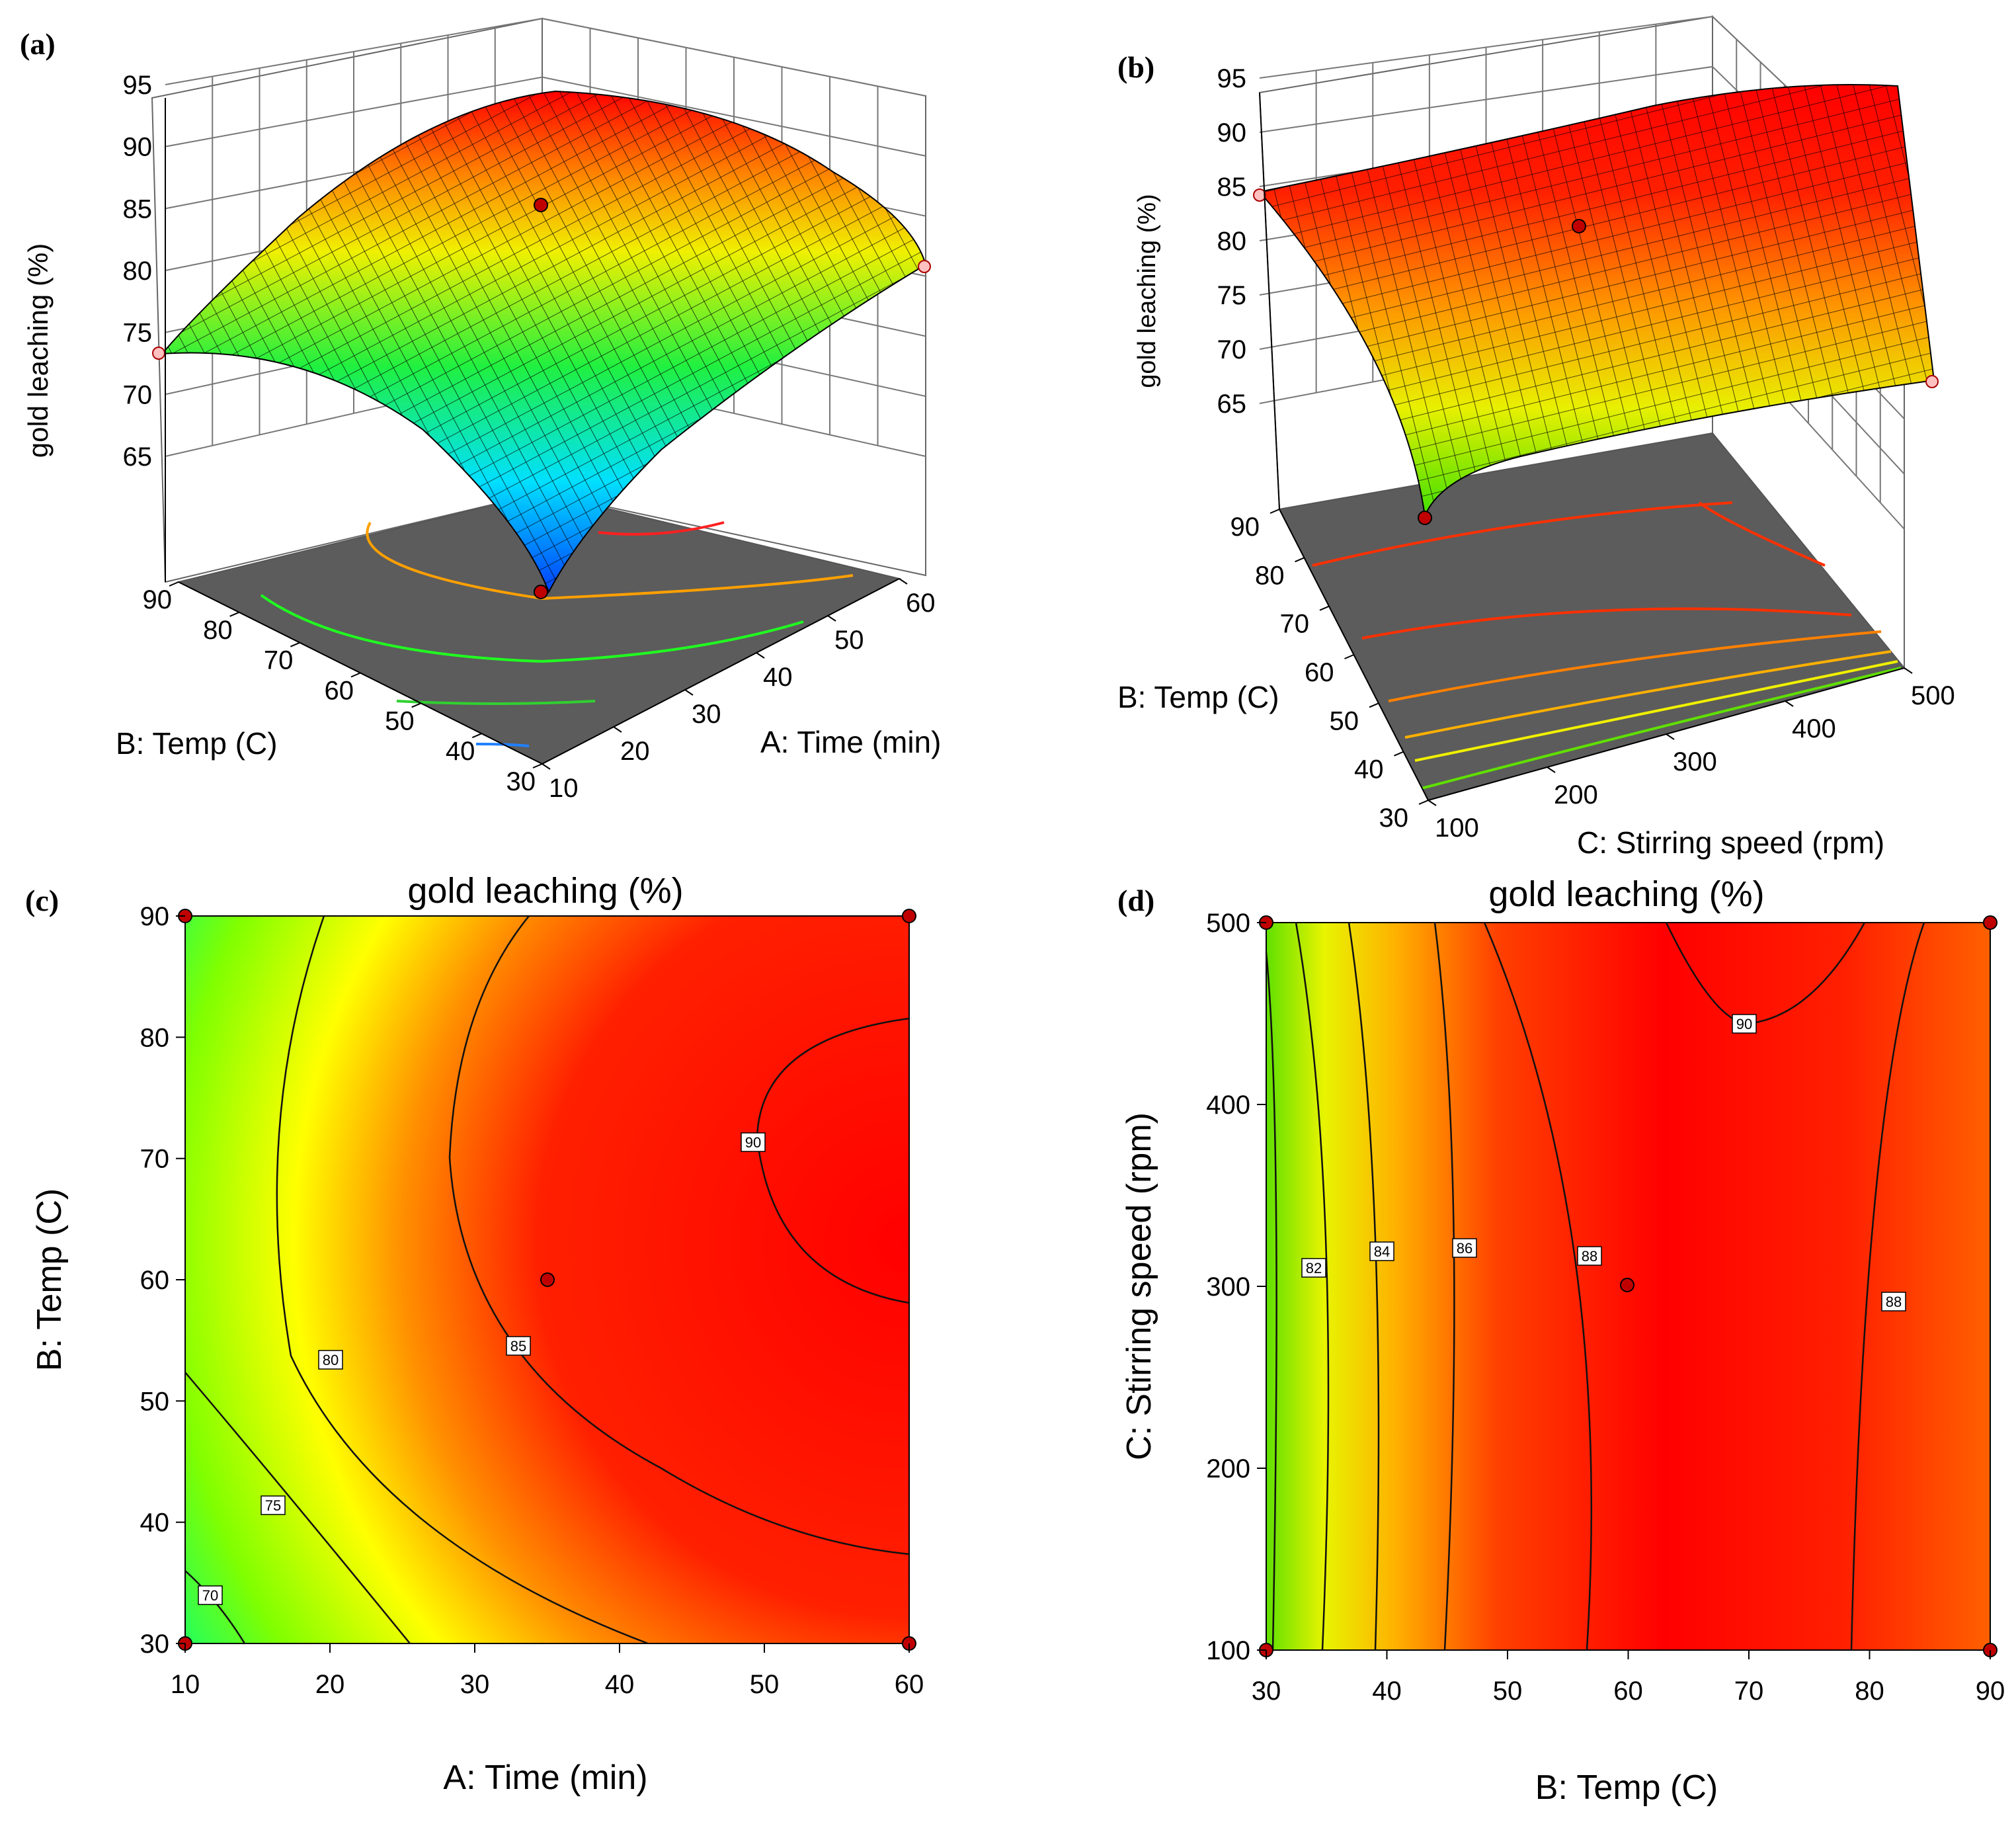 The image size is (2016, 1828). Describe the element at coordinates (1136, 900) in the screenshot. I see `panel-letter-d: (d)` at that location.